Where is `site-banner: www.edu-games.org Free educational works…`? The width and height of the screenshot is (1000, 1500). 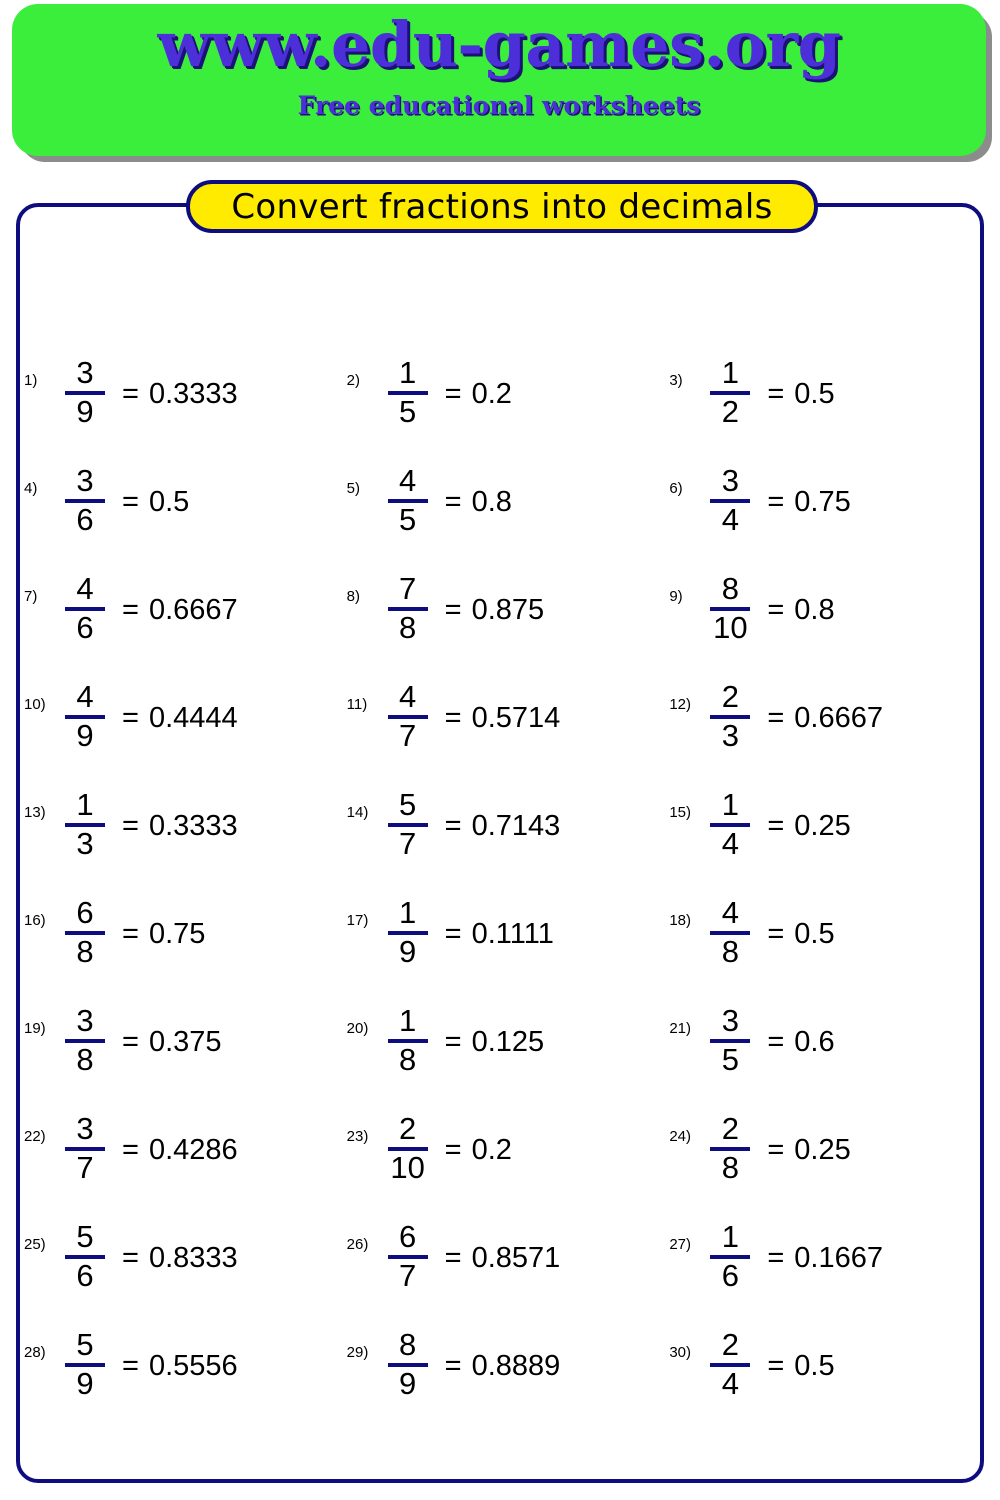 site-banner: www.edu-games.org Free educational works… is located at coordinates (499, 80).